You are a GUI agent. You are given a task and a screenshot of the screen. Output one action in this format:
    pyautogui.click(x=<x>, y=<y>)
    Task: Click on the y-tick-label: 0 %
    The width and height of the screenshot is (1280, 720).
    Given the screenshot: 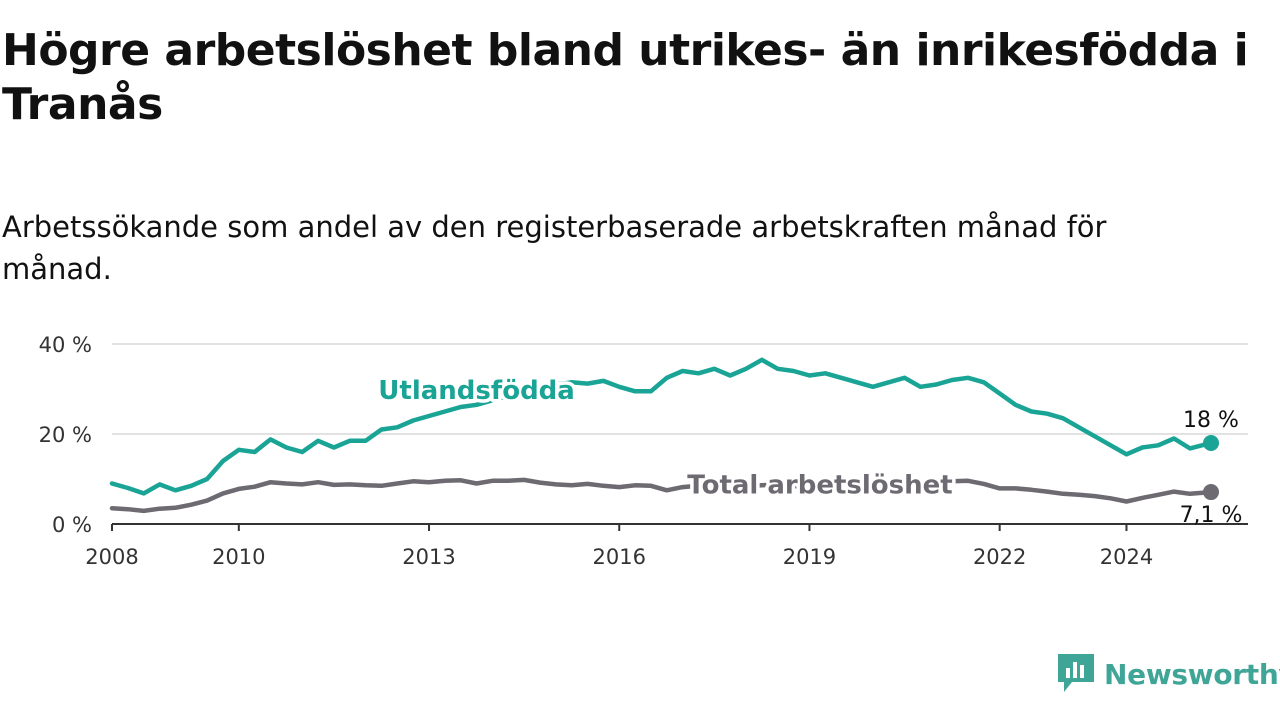 What is the action you would take?
    pyautogui.click(x=72, y=525)
    